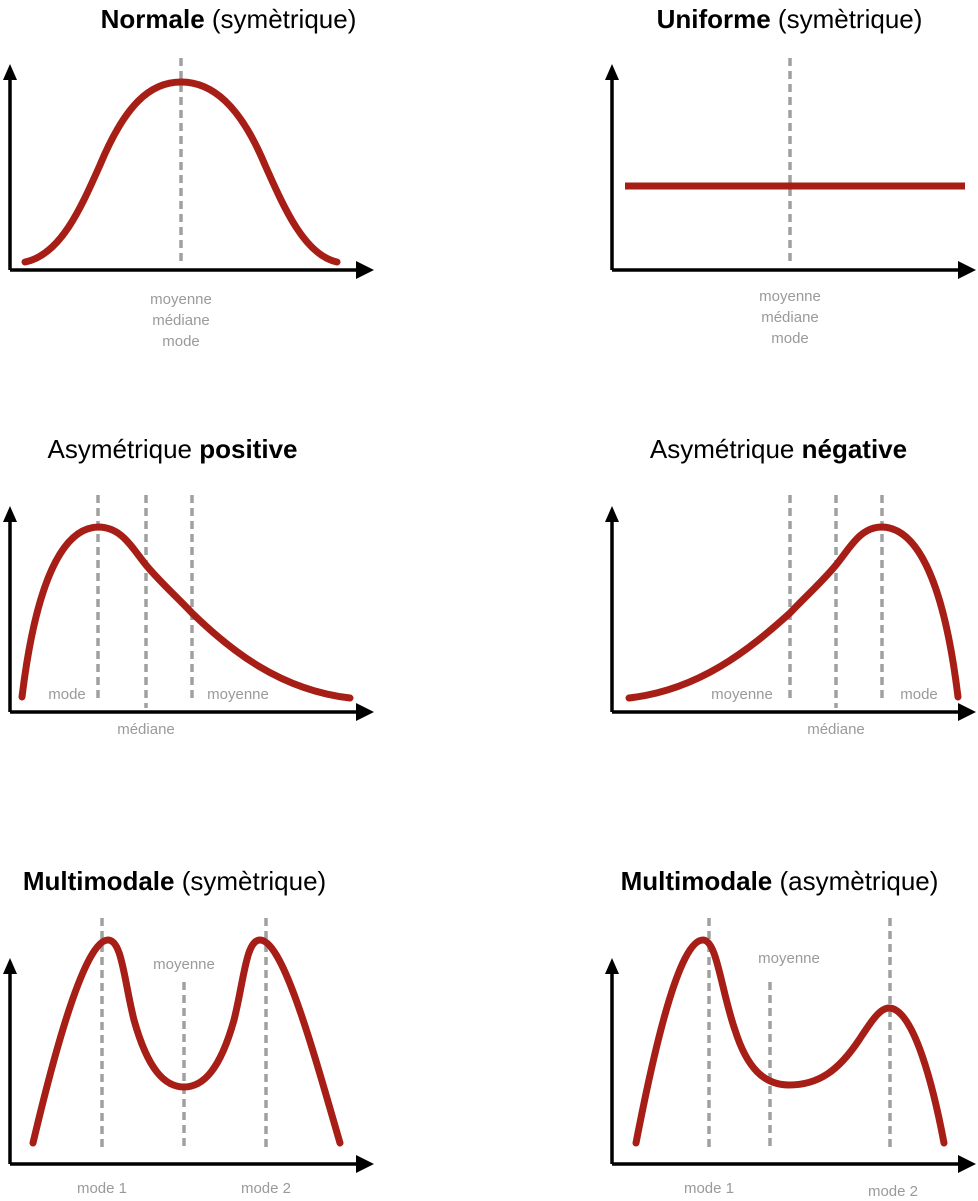 The image size is (978, 1201). I want to click on plot-multimodal-asymmetric: moyenne mode 1 mode 2, so click(790, 1059).